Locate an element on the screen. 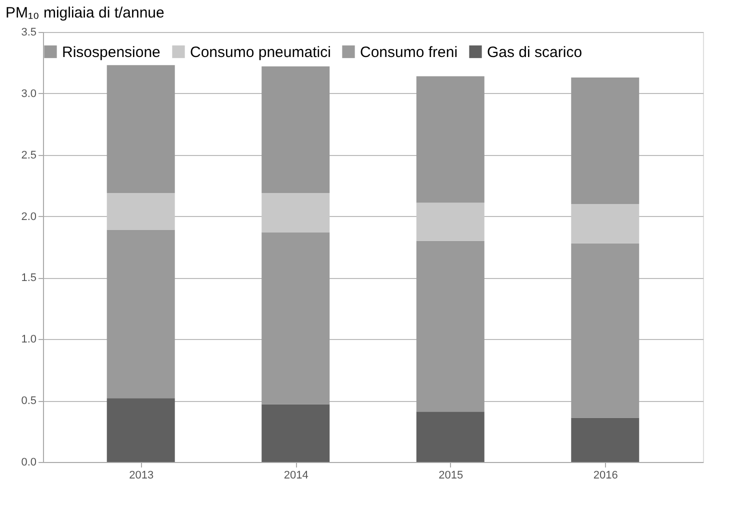  x-tick-label: 2015 is located at coordinates (451, 476).